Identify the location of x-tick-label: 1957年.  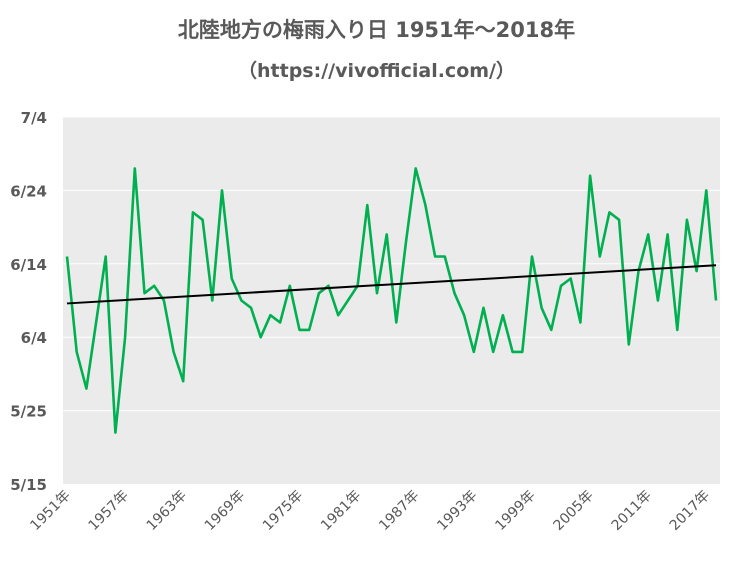
(109, 511).